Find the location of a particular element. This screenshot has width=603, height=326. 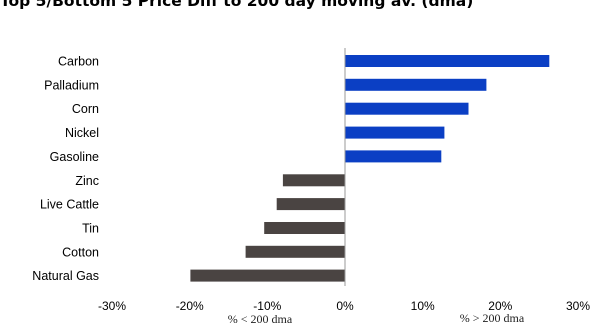

bar-natural-gas is located at coordinates (267, 275).